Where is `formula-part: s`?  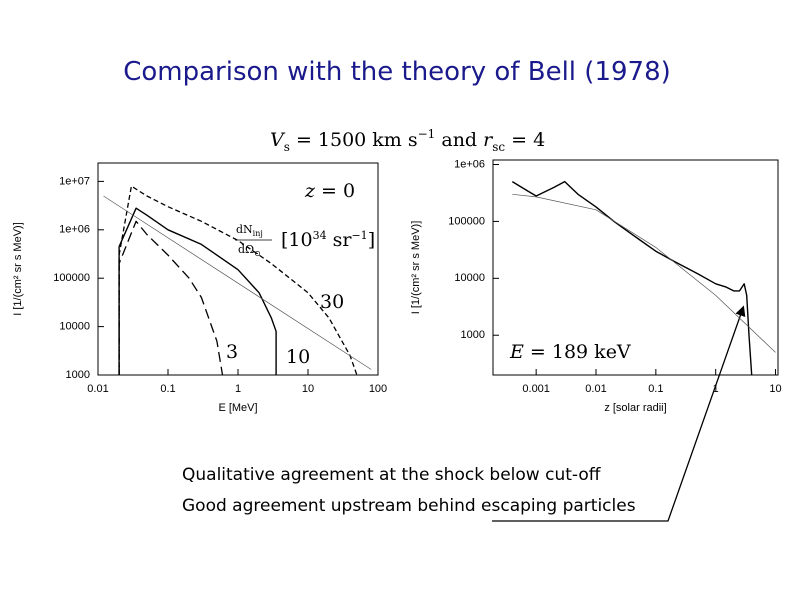 formula-part: s is located at coordinates (287, 147).